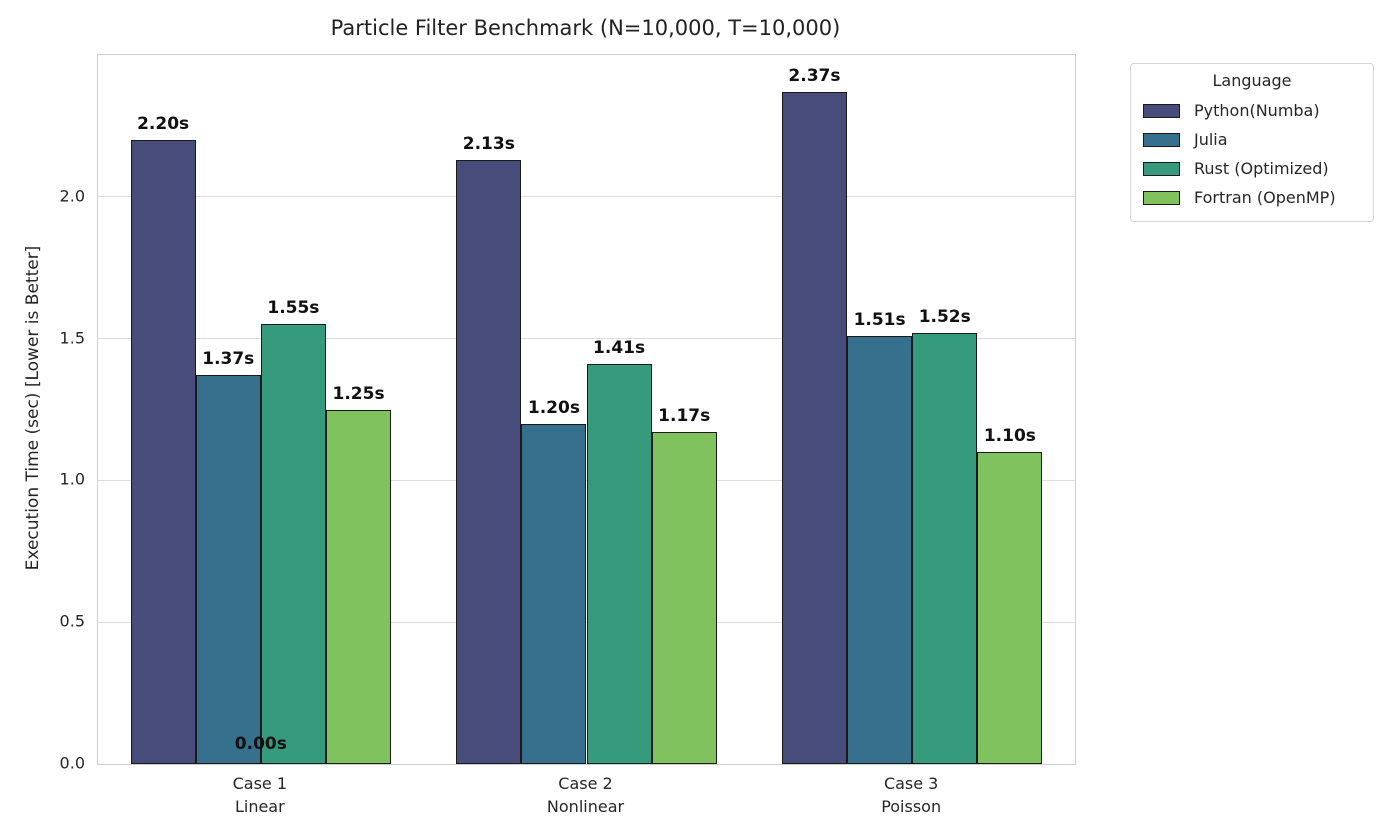  Describe the element at coordinates (163, 124) in the screenshot. I see `bar-value-label: 2.20s` at that location.